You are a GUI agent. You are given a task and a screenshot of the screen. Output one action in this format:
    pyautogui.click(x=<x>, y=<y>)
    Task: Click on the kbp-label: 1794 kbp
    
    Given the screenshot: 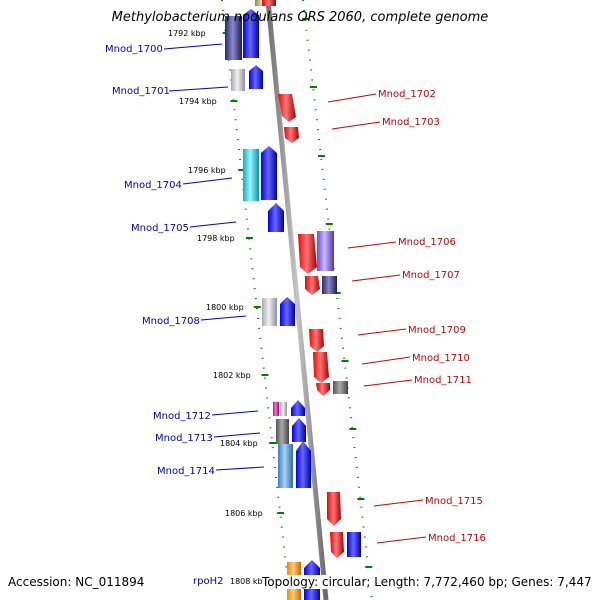 What is the action you would take?
    pyautogui.click(x=198, y=101)
    